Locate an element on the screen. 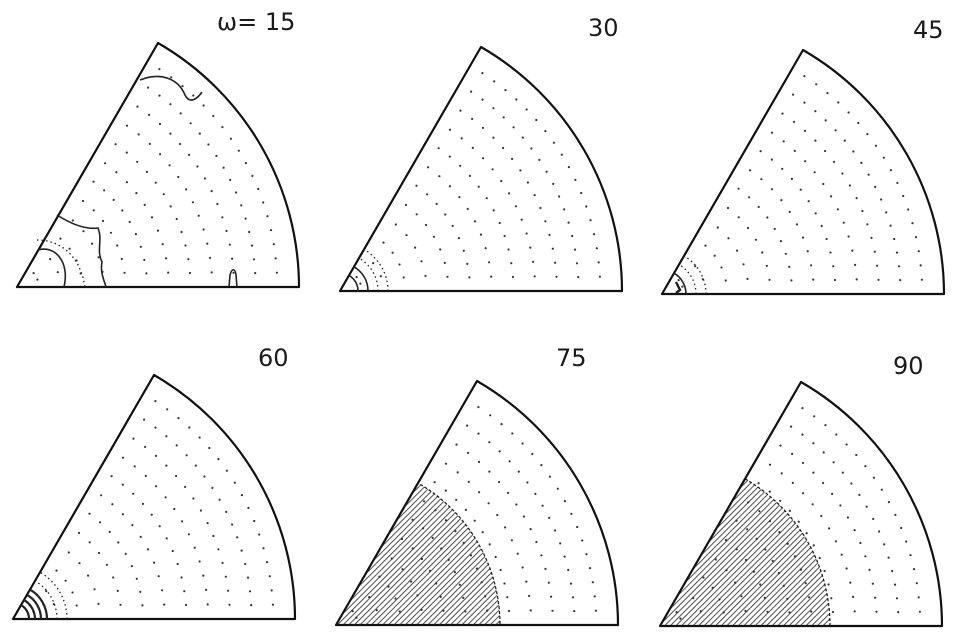  panel-omega-30: 30 is located at coordinates (481, 153).